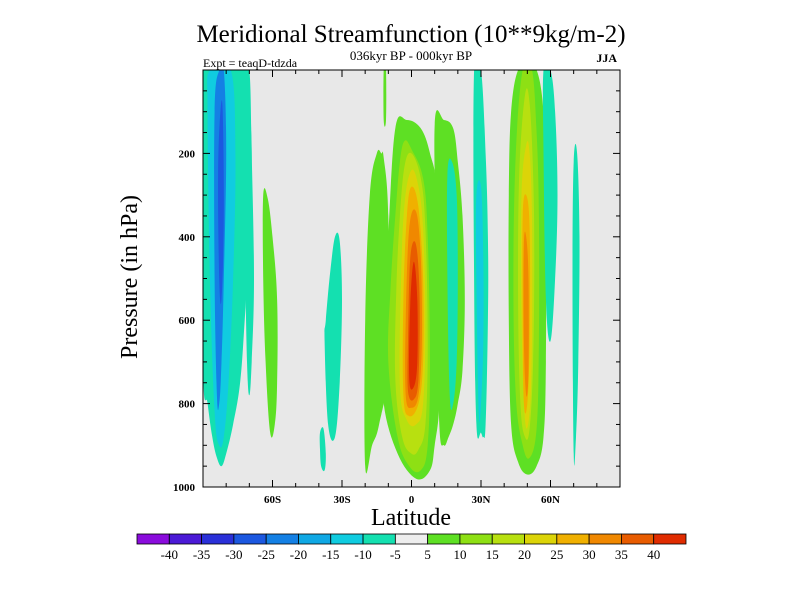 Image resolution: width=800 pixels, height=600 pixels. What do you see at coordinates (550, 500) in the screenshot?
I see `x-tick-label: 60N` at bounding box center [550, 500].